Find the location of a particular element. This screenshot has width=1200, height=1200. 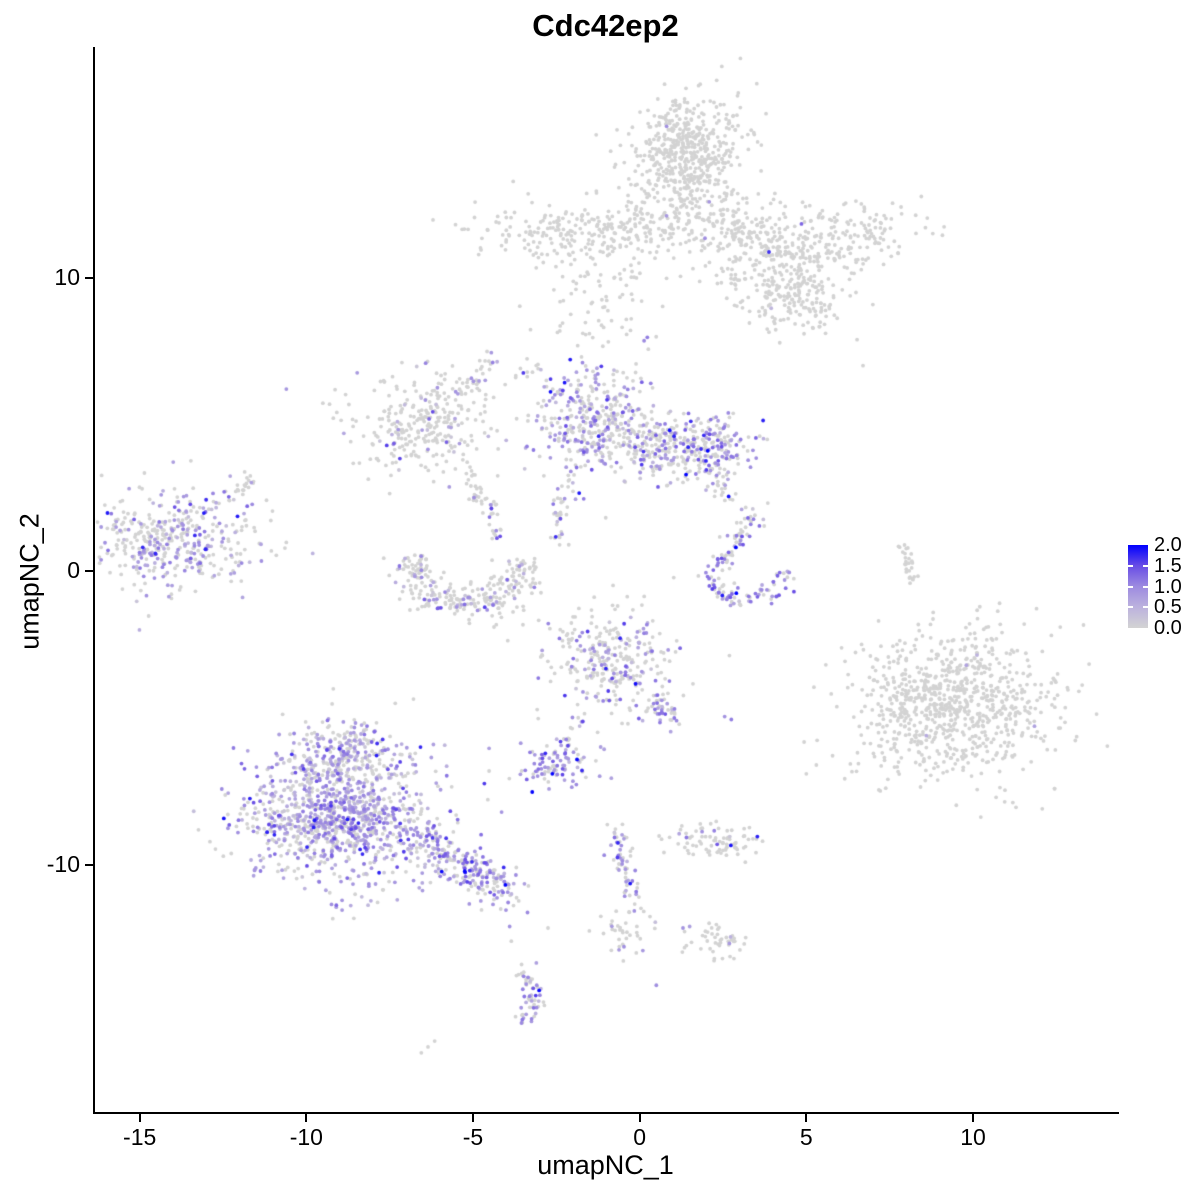

x-axis-line is located at coordinates (606, 1113).